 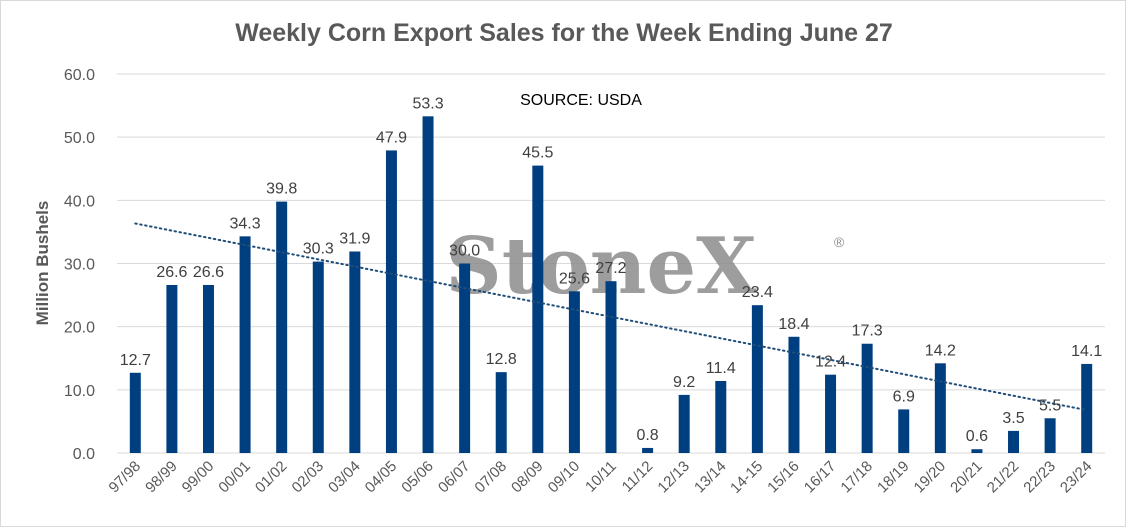 What do you see at coordinates (490, 477) in the screenshot?
I see `x-tick-label: 07/08` at bounding box center [490, 477].